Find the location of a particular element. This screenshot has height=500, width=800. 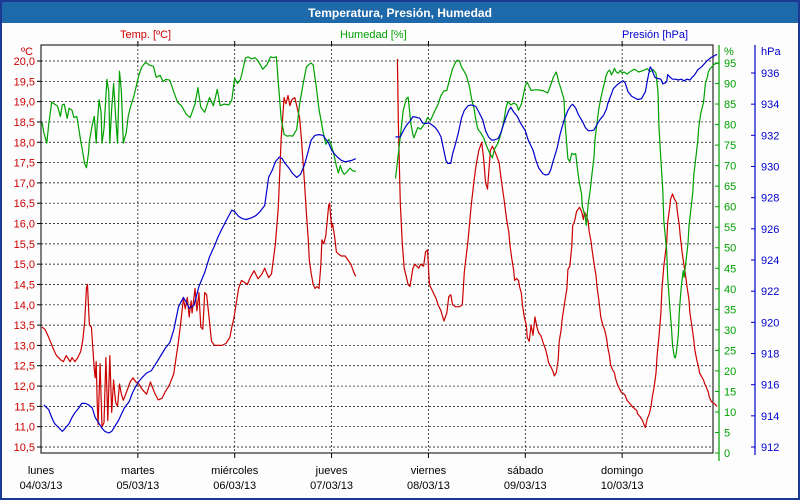

pressure-axis-unit: hPa is located at coordinates (771, 52).